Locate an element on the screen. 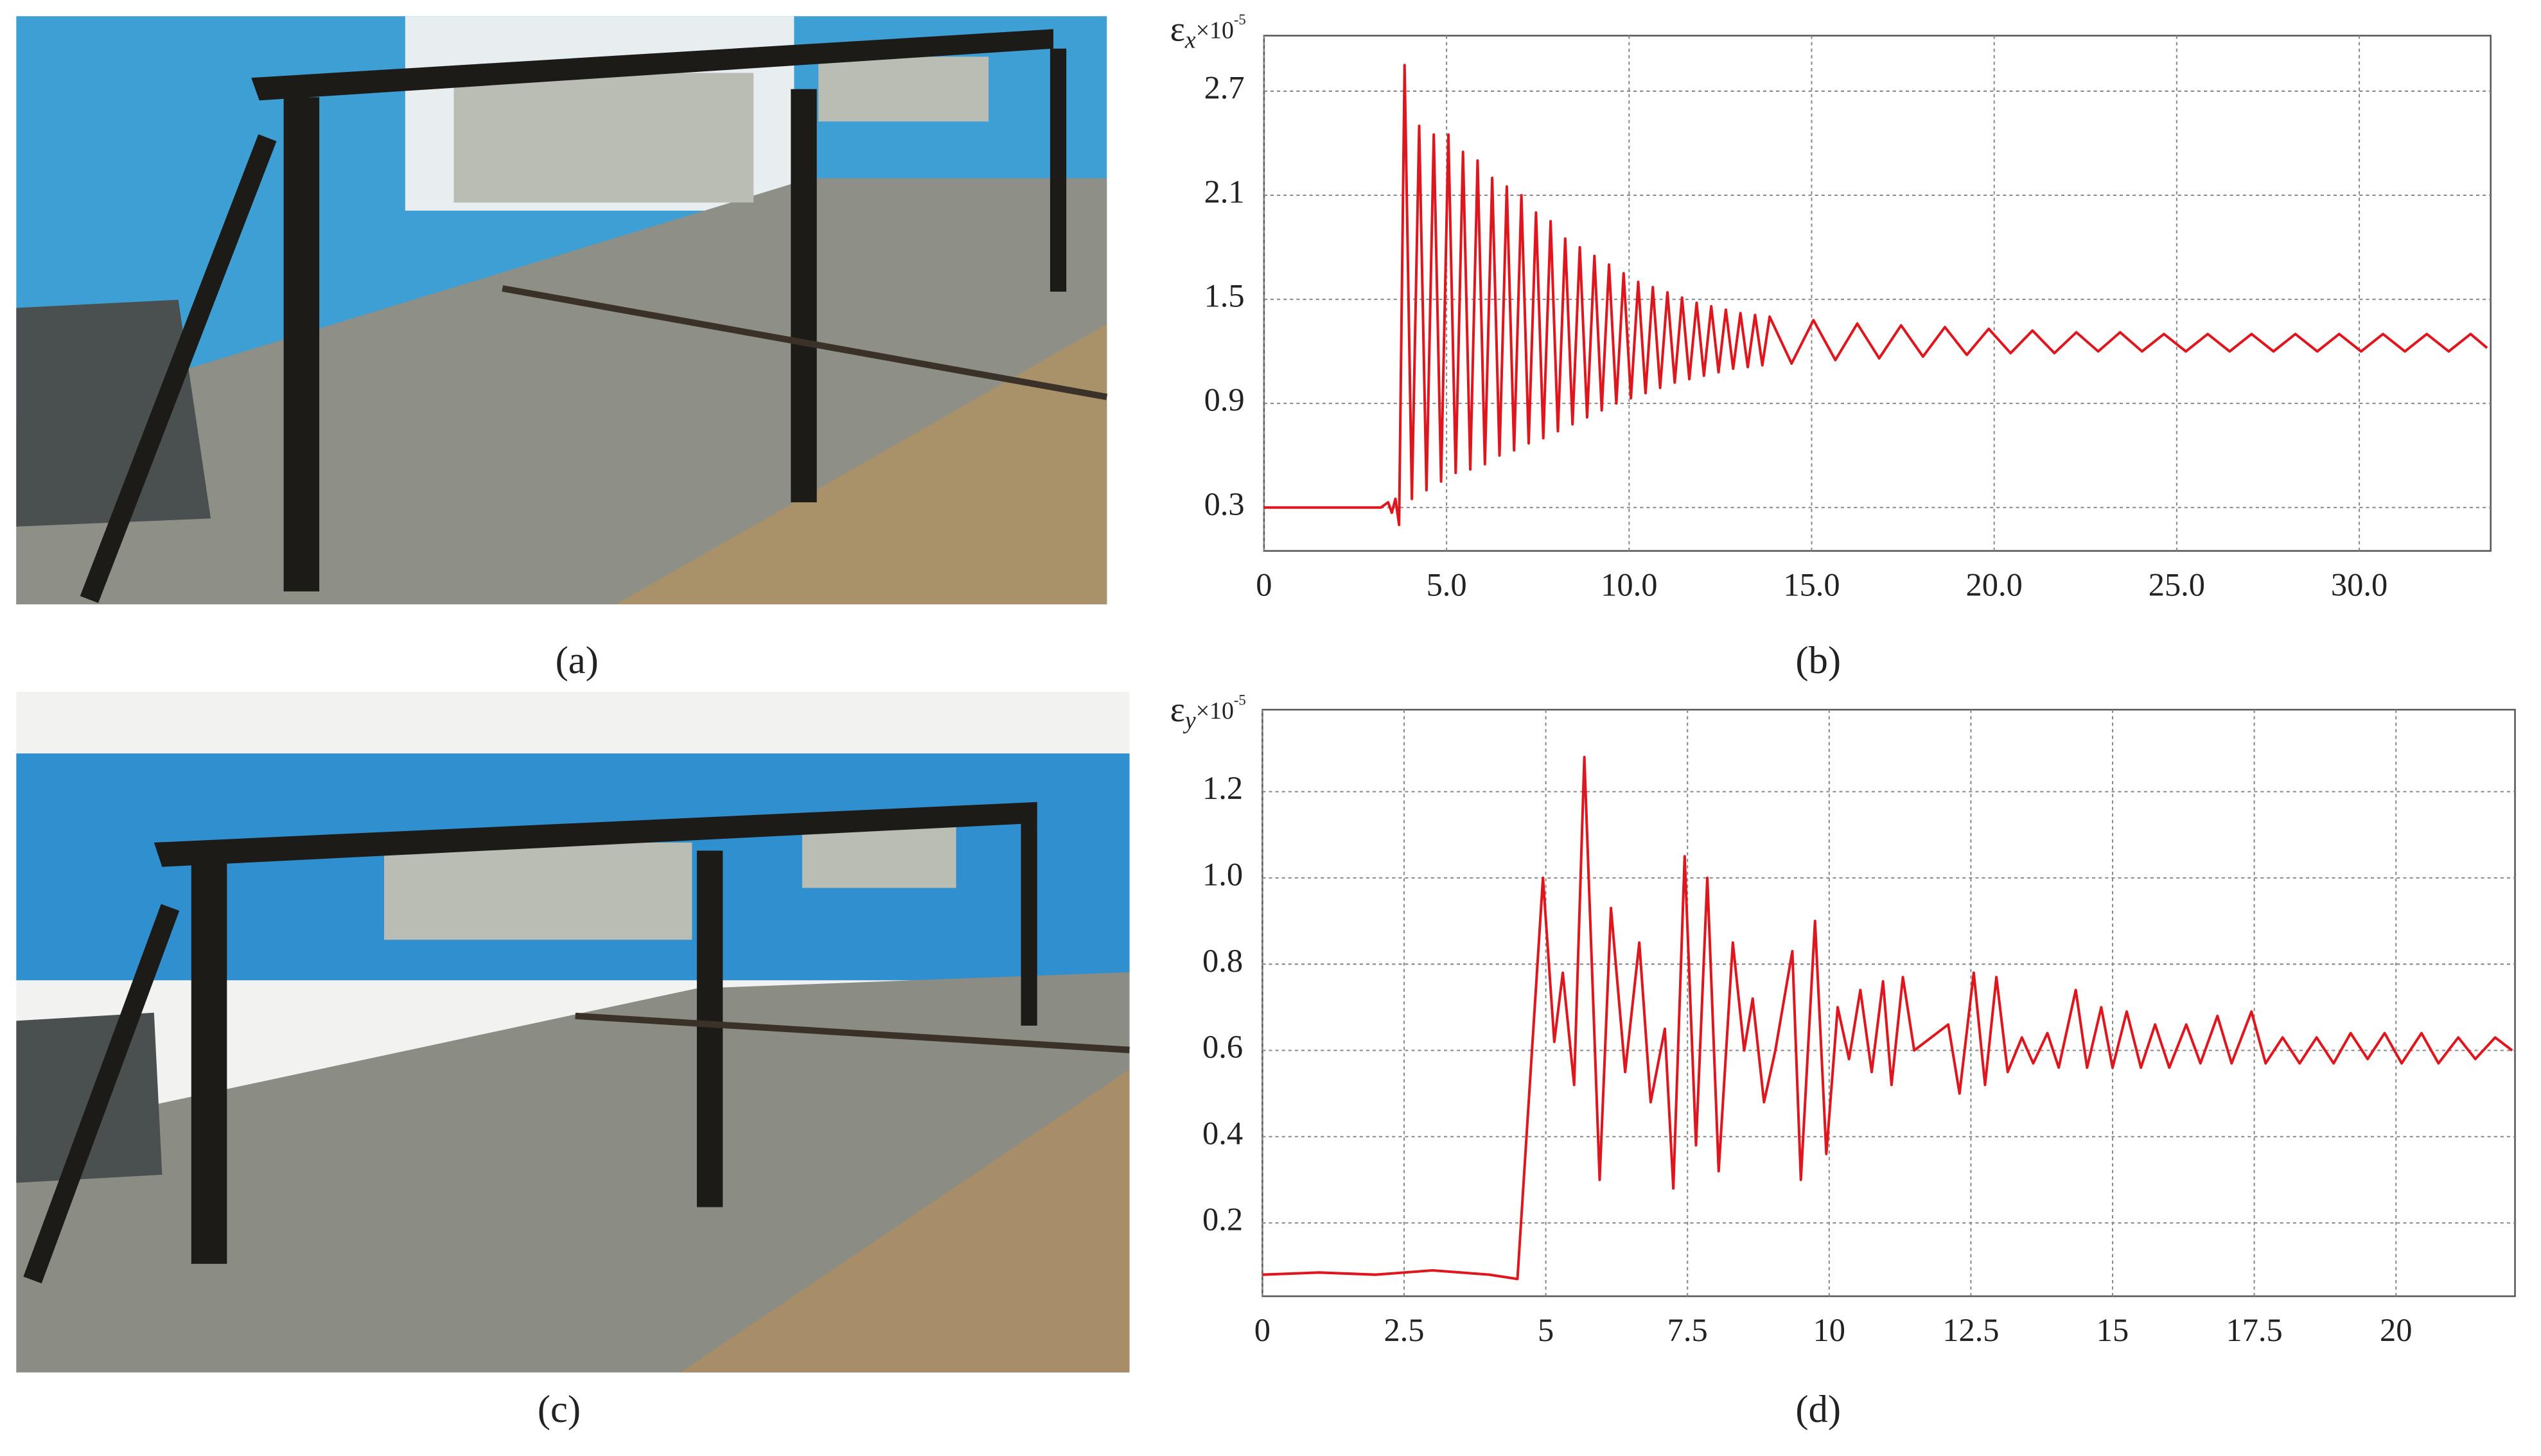  x-tick-label: 5 is located at coordinates (1546, 1330).